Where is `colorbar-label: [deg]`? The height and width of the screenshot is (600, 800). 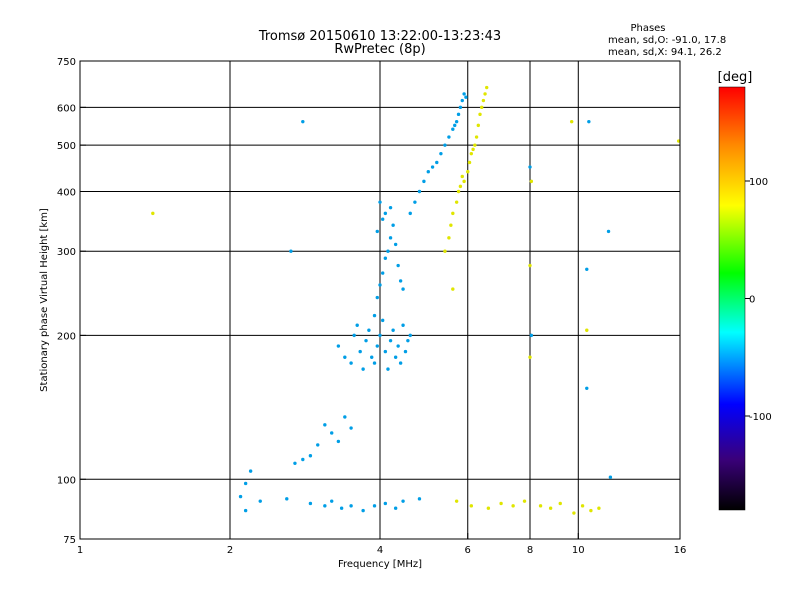
colorbar-label: [deg] is located at coordinates (735, 77).